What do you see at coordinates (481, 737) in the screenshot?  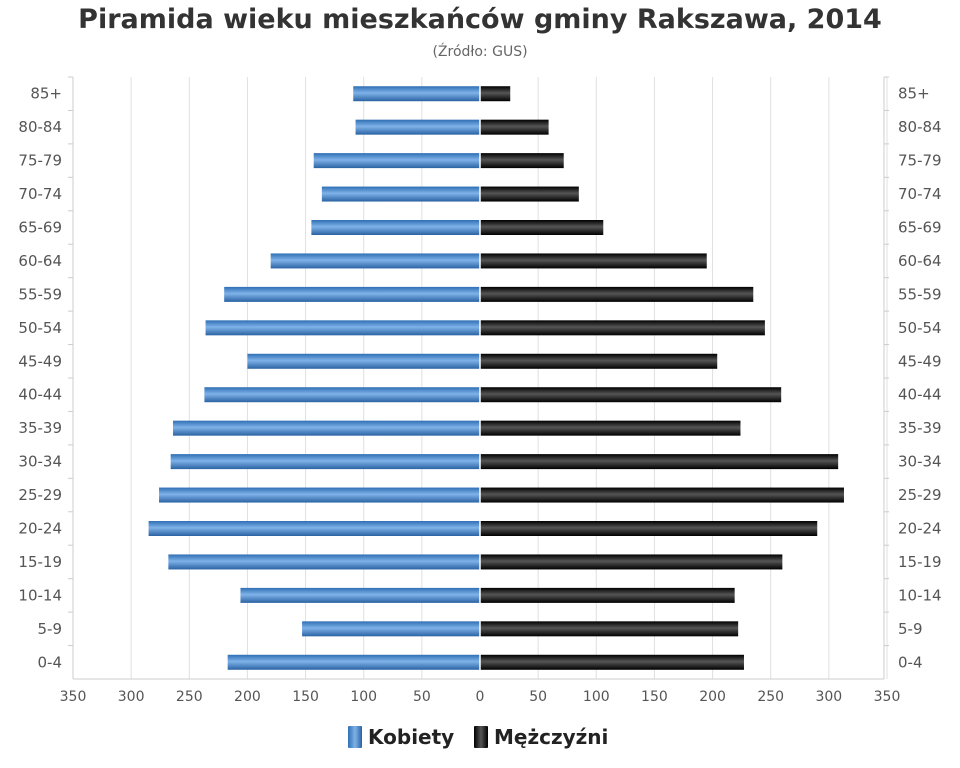 I see `legend-swatch-mezczyzni` at bounding box center [481, 737].